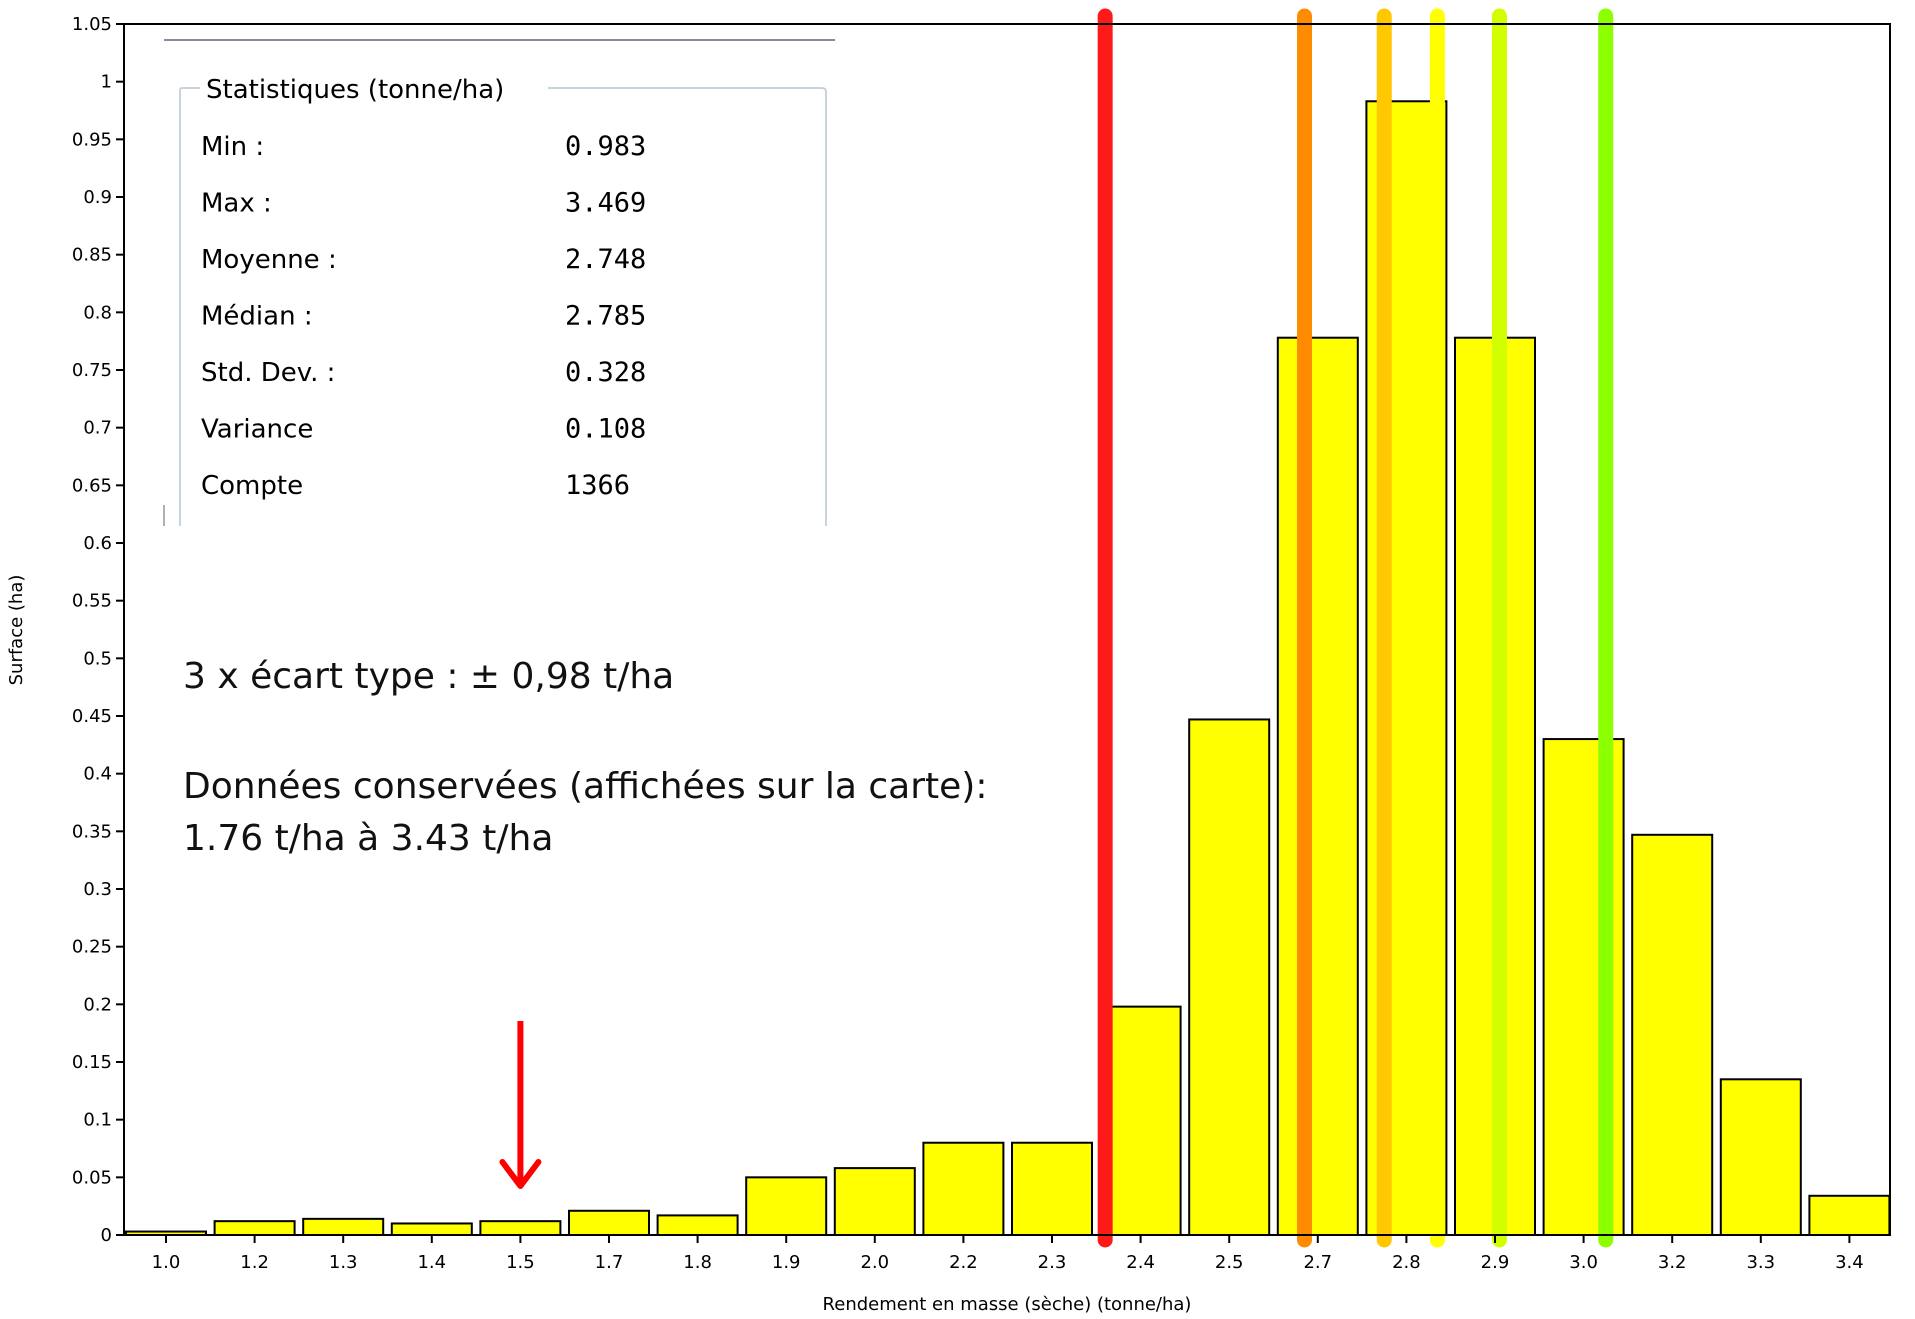  I want to click on y-tick-label: 0.7, so click(97, 428).